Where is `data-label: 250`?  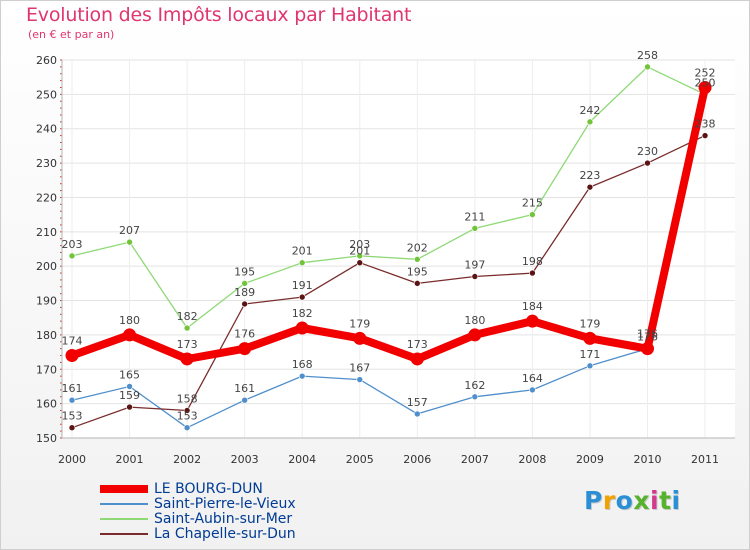 data-label: 250 is located at coordinates (705, 82).